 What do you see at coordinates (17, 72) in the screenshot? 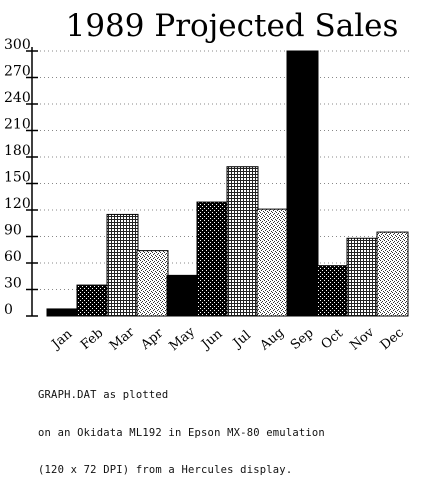
I see `y-tick-label: 270` at bounding box center [17, 72].